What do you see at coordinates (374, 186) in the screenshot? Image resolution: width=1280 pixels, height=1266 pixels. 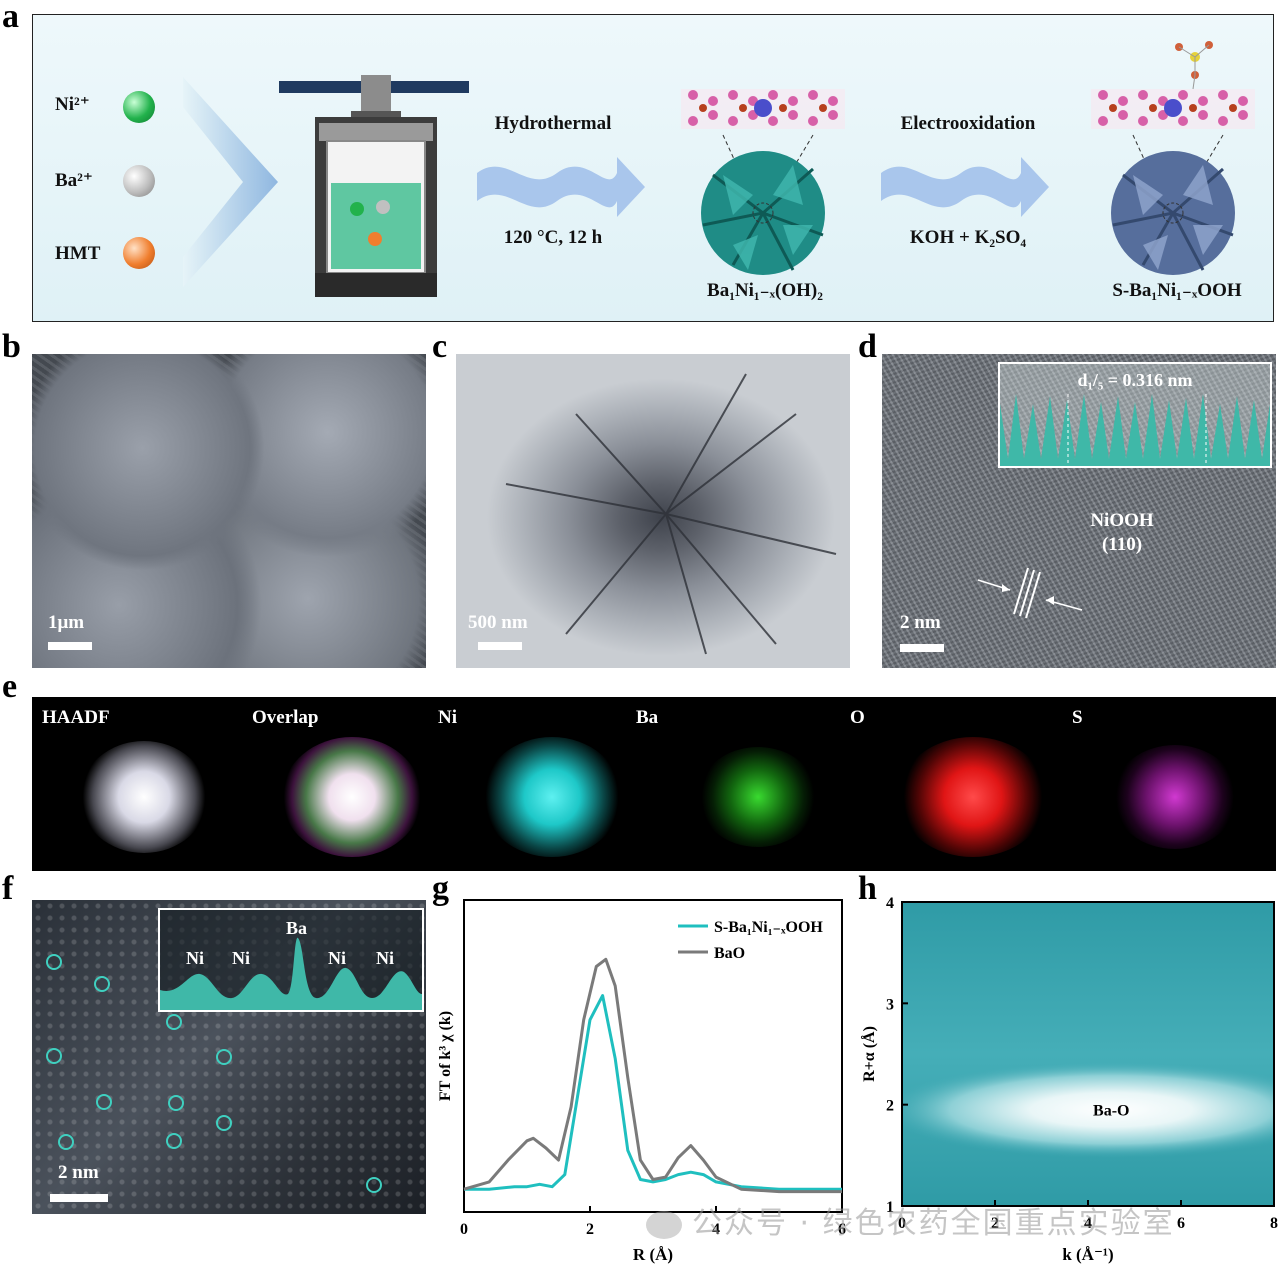 I see `autoclave-reactor` at bounding box center [374, 186].